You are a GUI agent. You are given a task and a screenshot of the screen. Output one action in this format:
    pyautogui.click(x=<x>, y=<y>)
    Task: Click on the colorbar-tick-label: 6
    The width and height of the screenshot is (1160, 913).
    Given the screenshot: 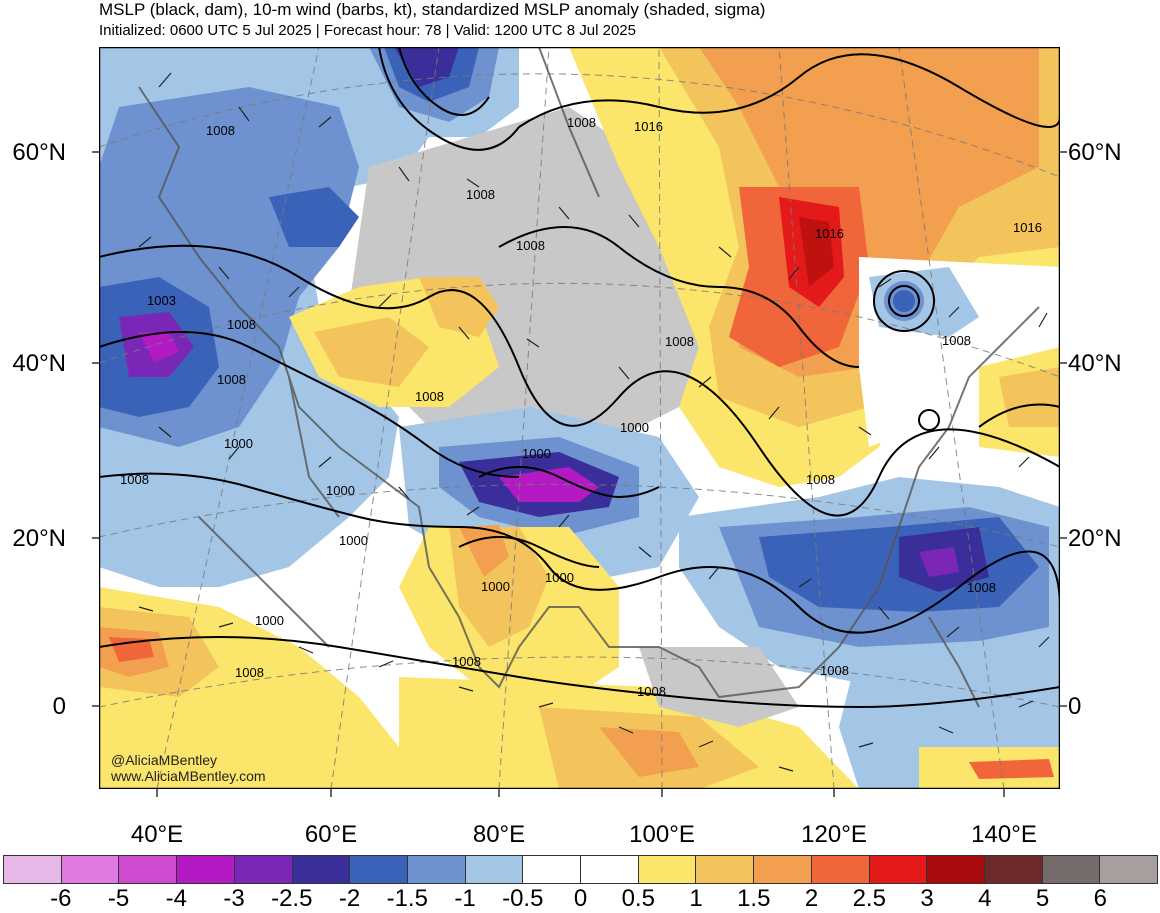 What is the action you would take?
    pyautogui.click(x=1100, y=898)
    